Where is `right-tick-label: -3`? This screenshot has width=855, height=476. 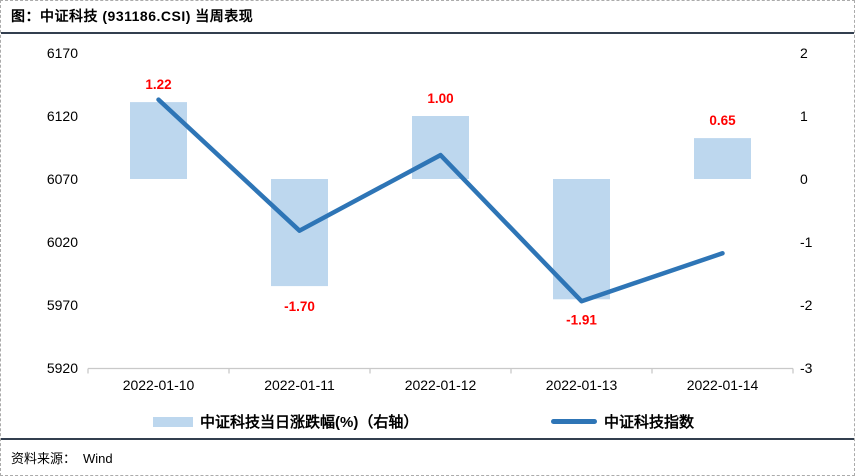
right-tick-label: -3 is located at coordinates (806, 368).